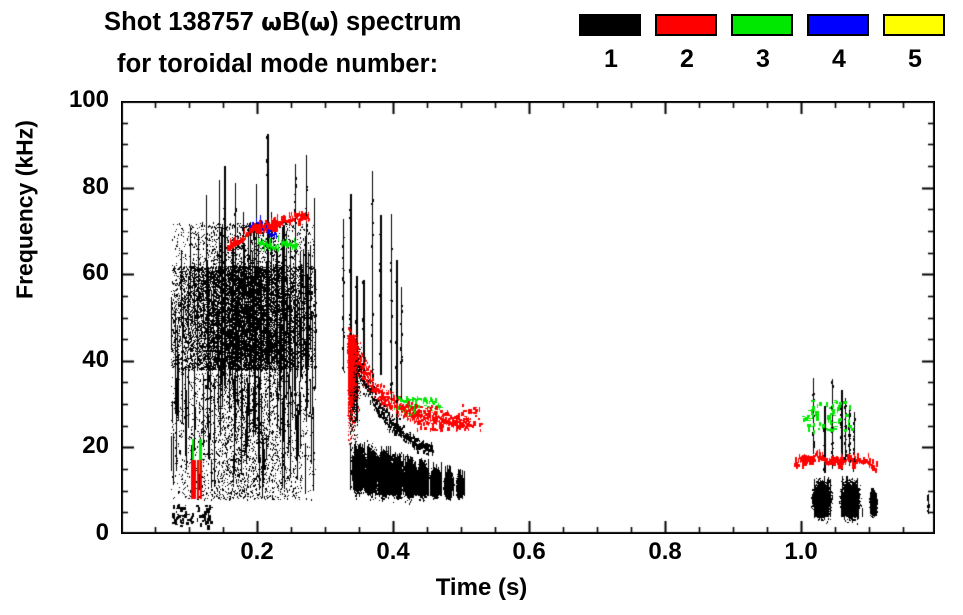  I want to click on omega-symbol-2: ω, so click(320, 22).